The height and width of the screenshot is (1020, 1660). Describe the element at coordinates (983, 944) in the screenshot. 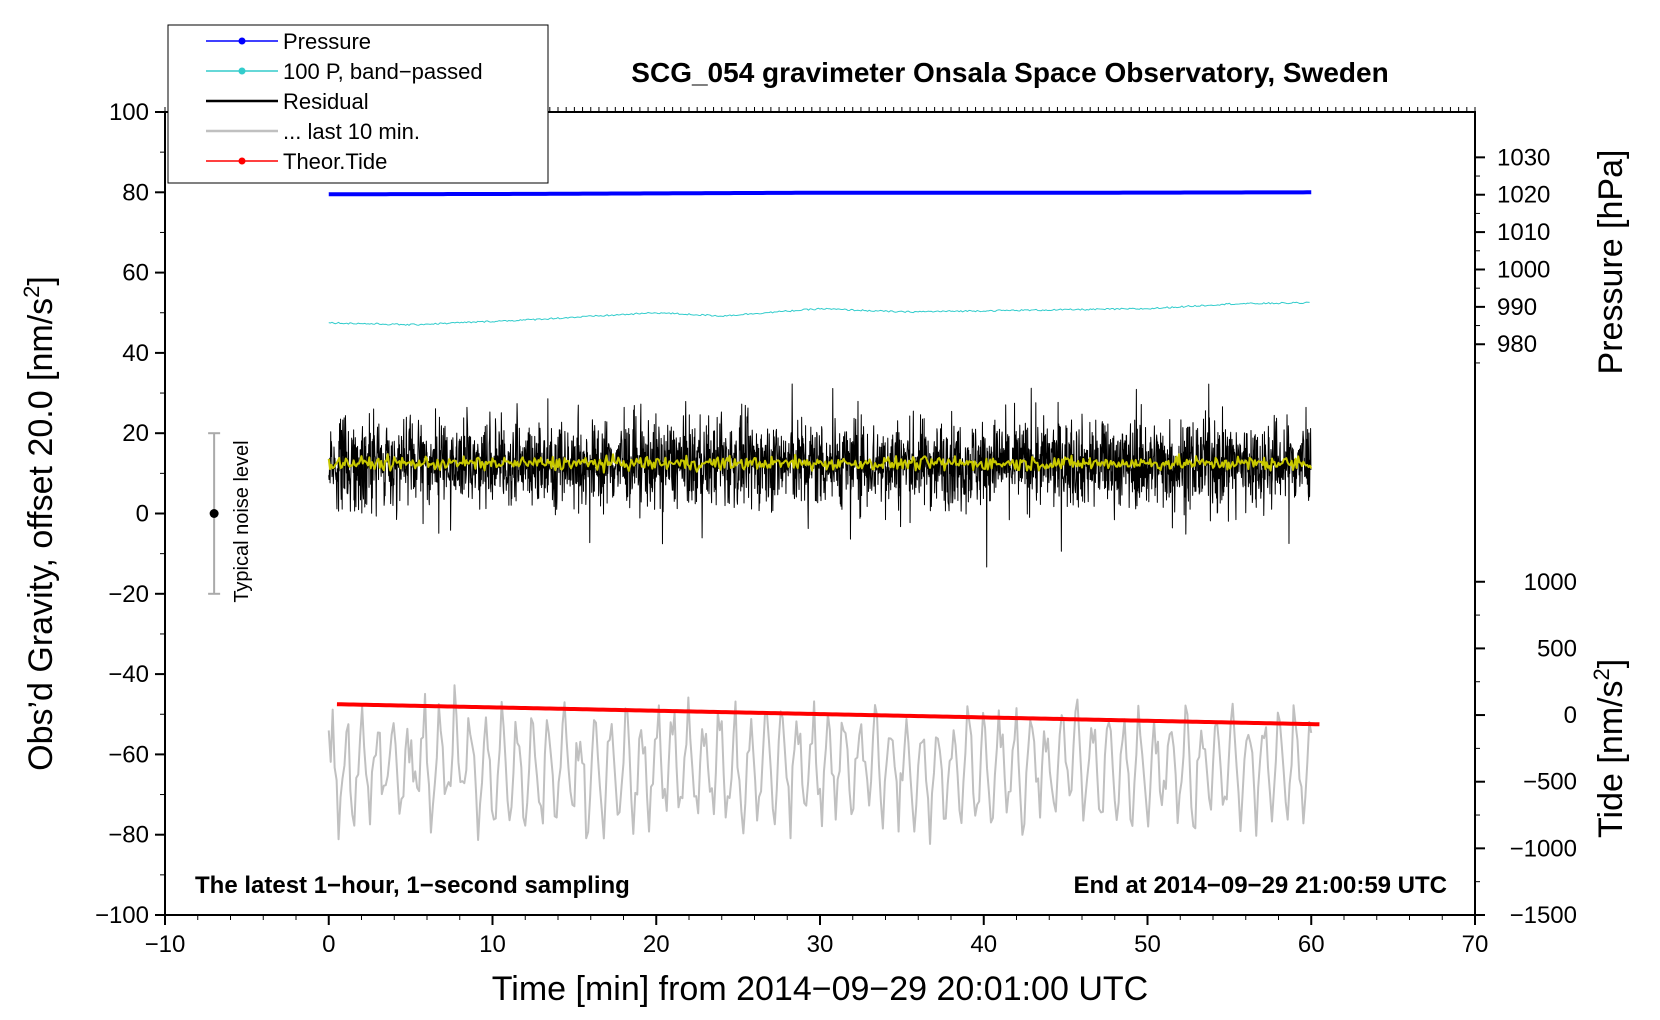

I see `x-tick-label: 40` at that location.